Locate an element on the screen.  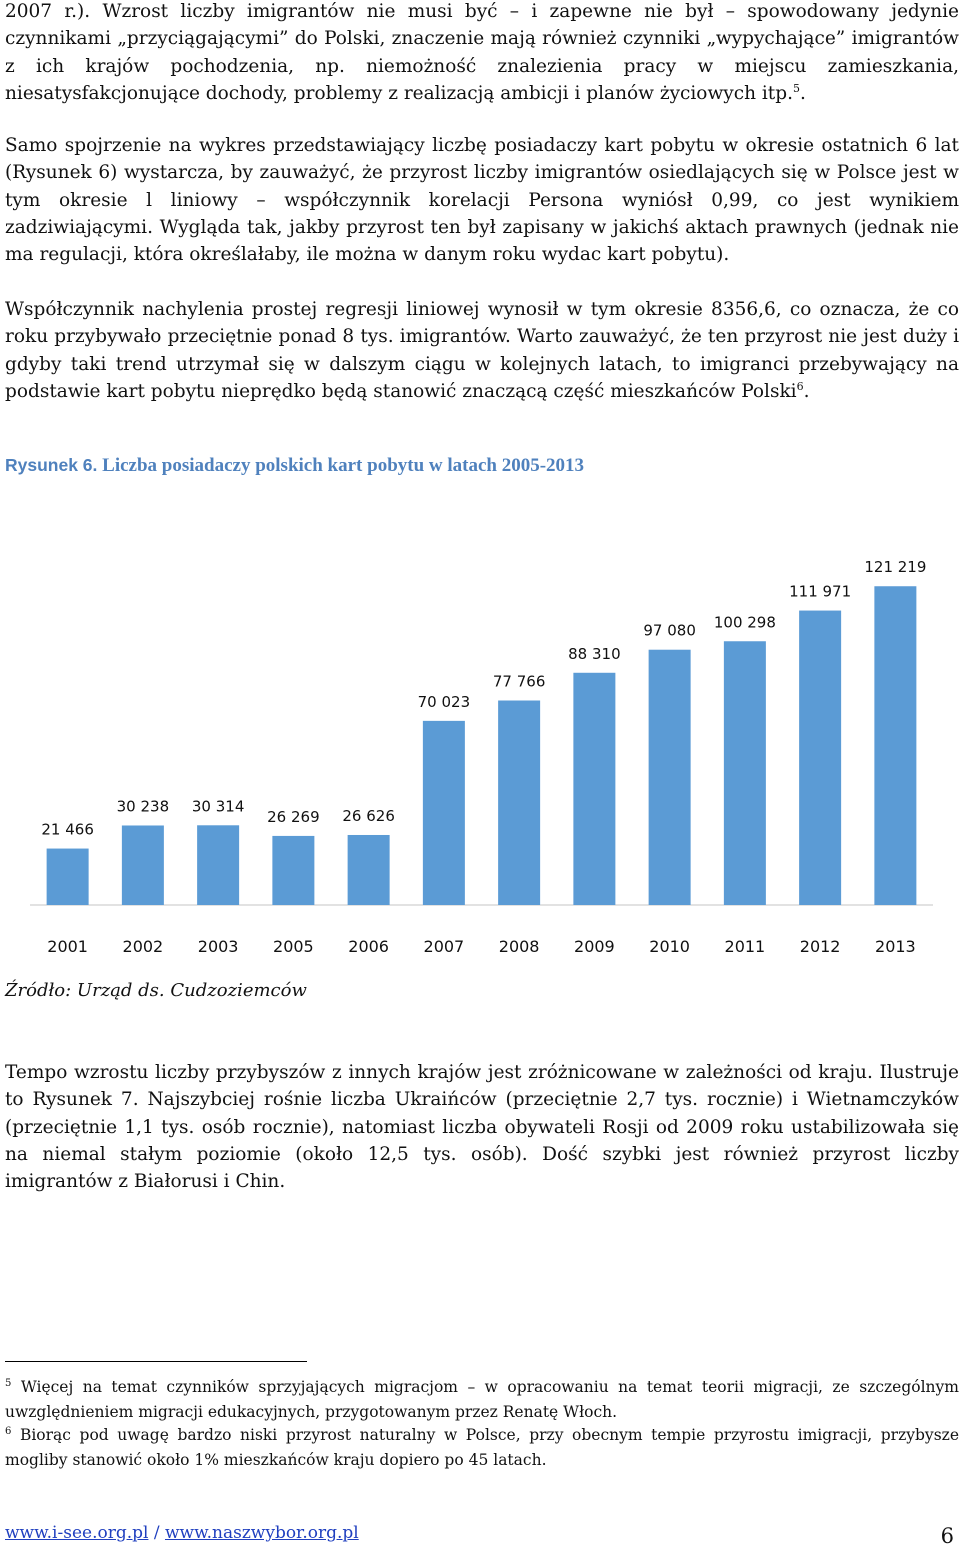
bar-2012 is located at coordinates (820, 757).